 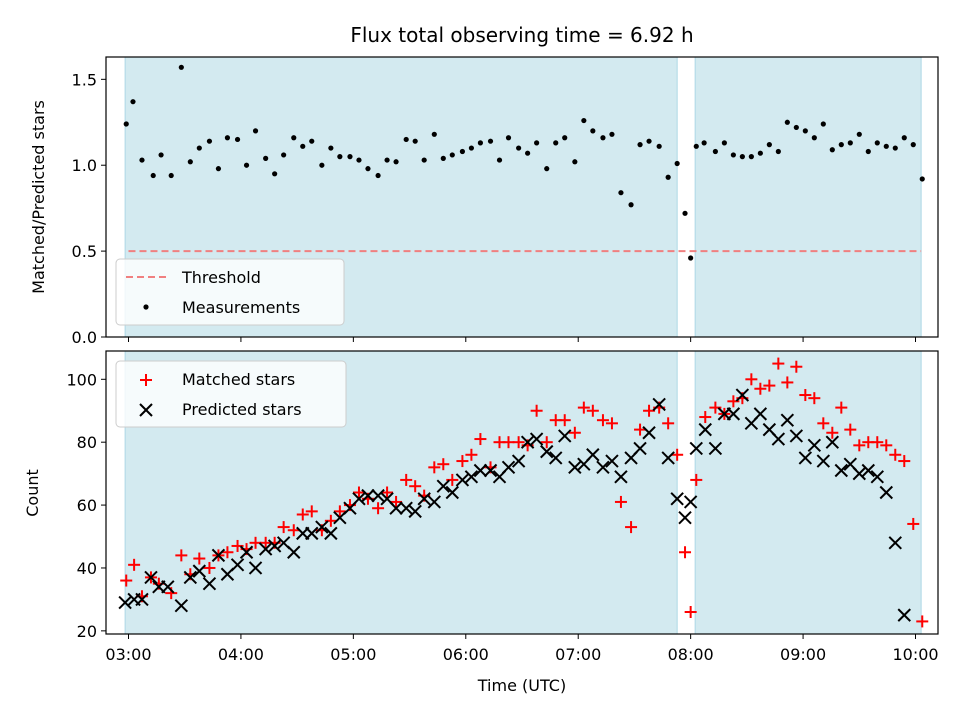 What do you see at coordinates (238, 379) in the screenshot?
I see `legend-matched-label: Matched stars` at bounding box center [238, 379].